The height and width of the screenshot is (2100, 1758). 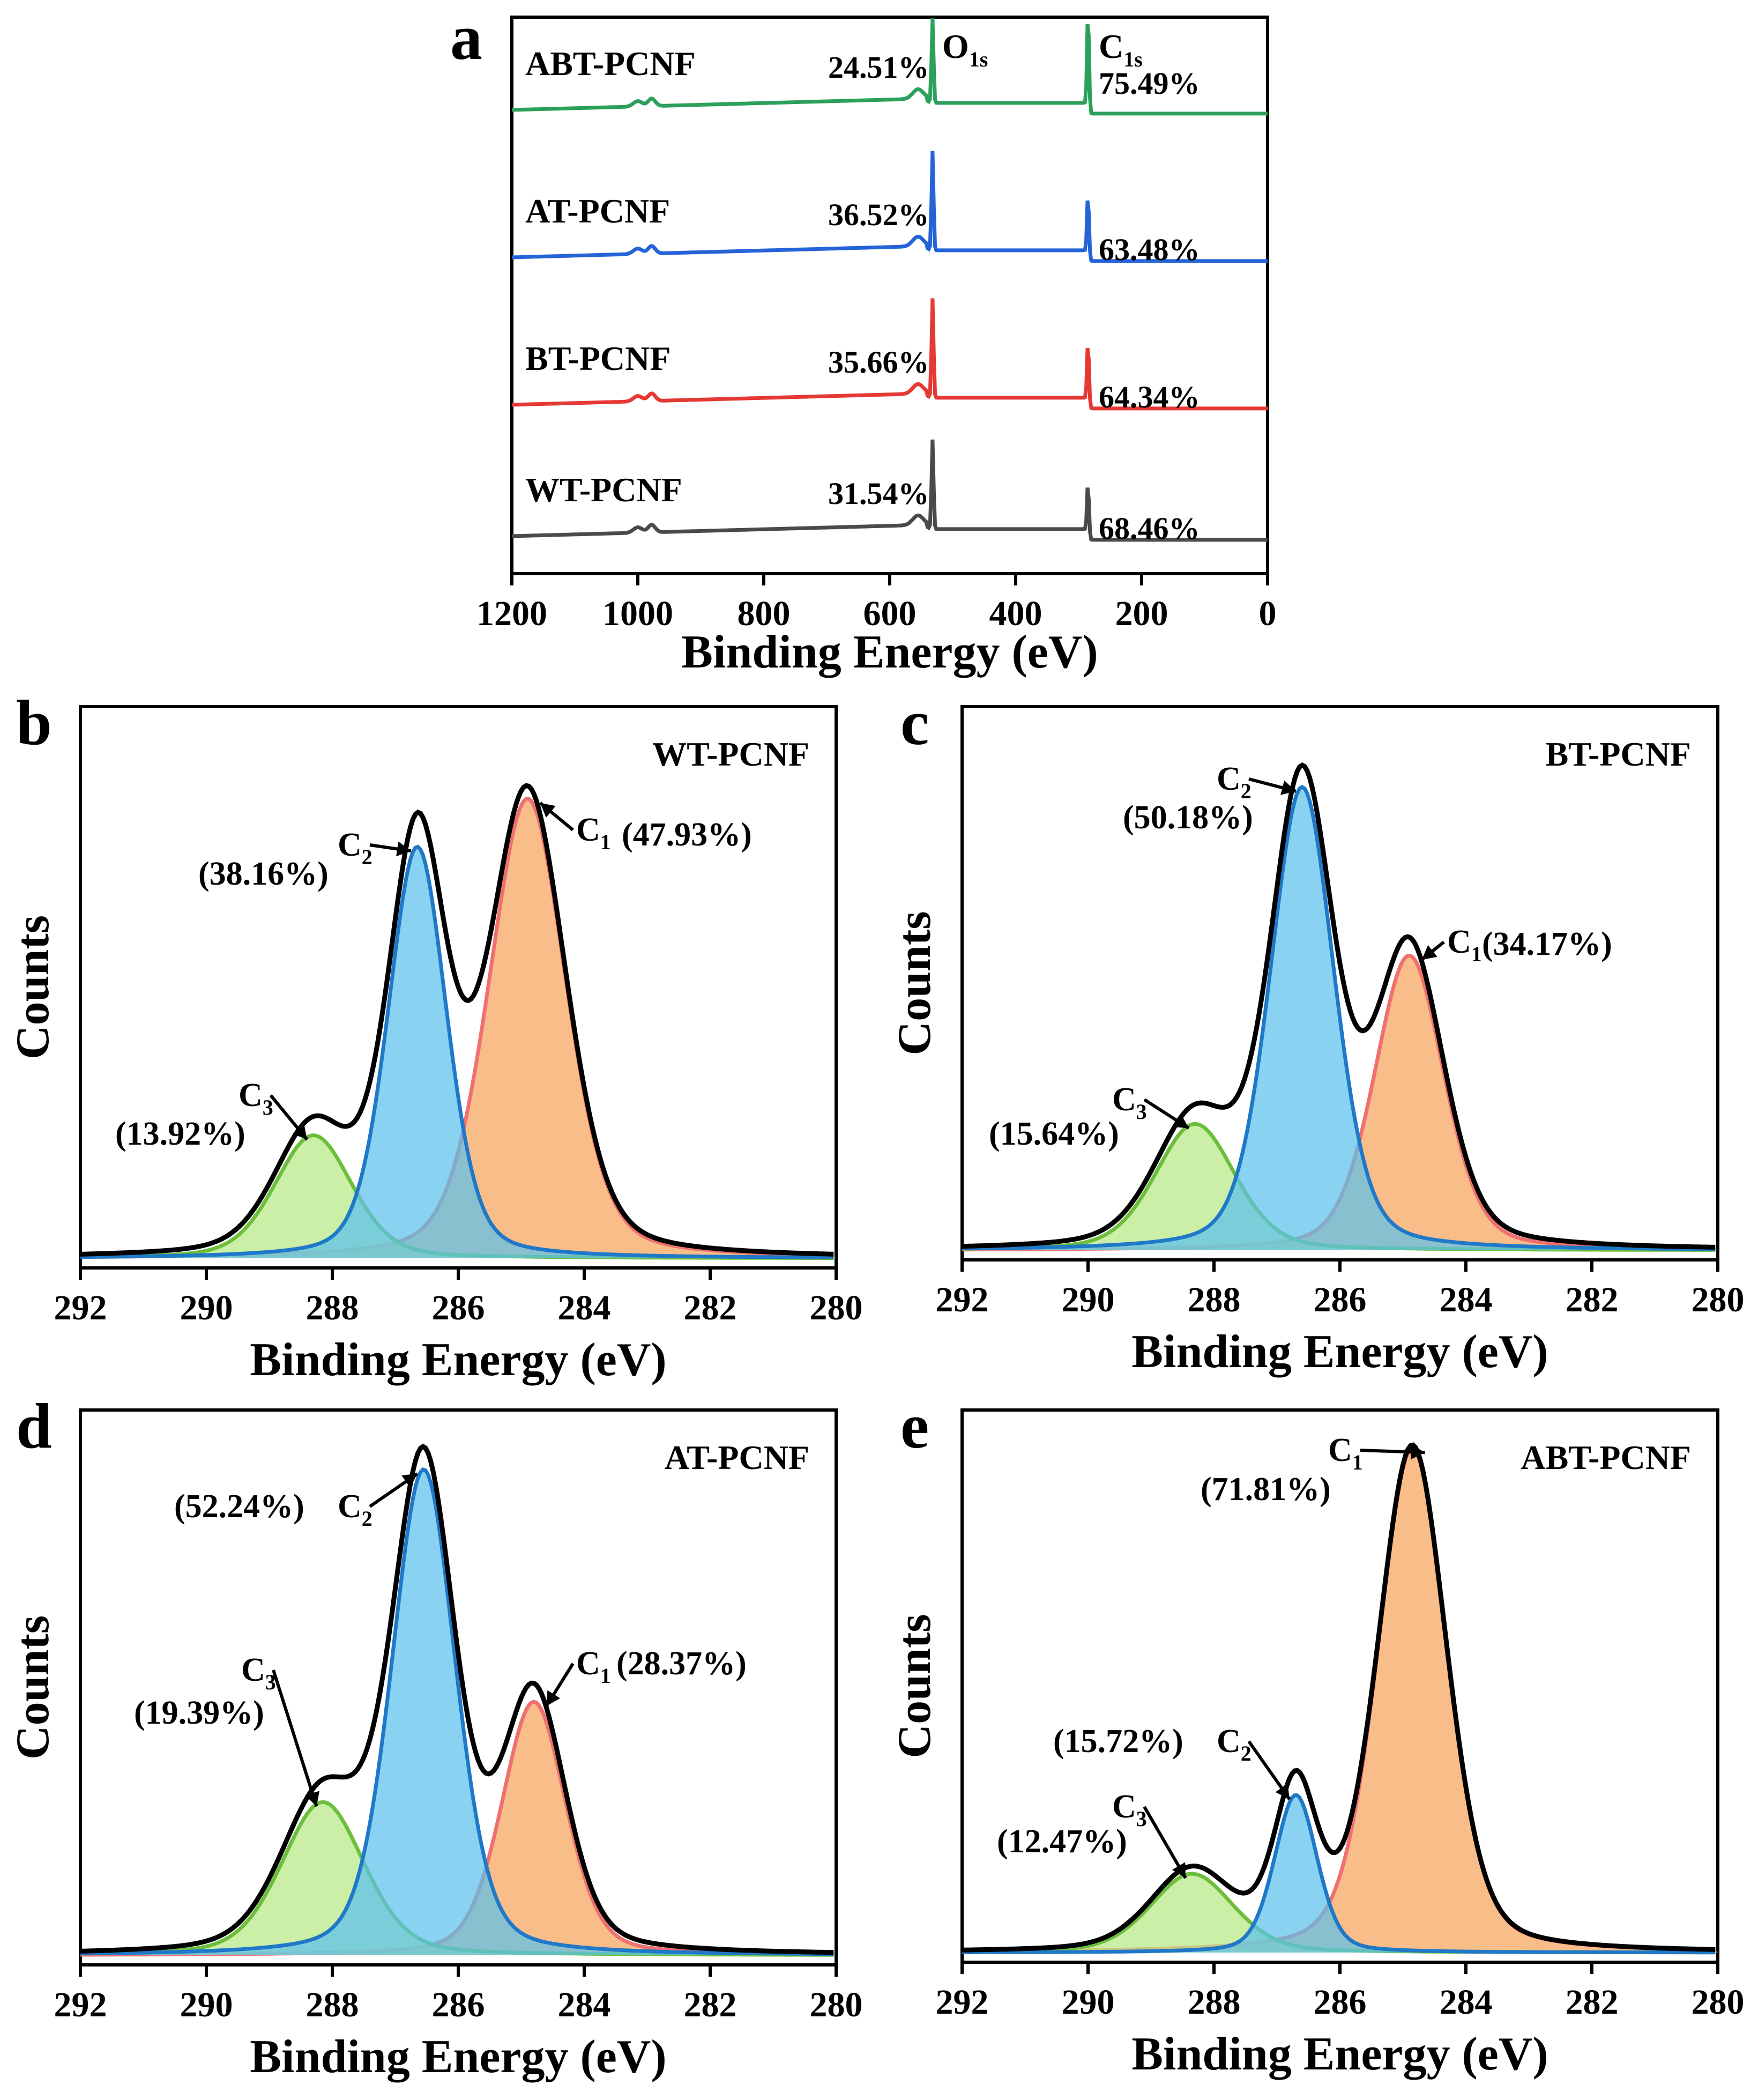 I want to click on e-xtick-label: 290, so click(x=1089, y=2002).